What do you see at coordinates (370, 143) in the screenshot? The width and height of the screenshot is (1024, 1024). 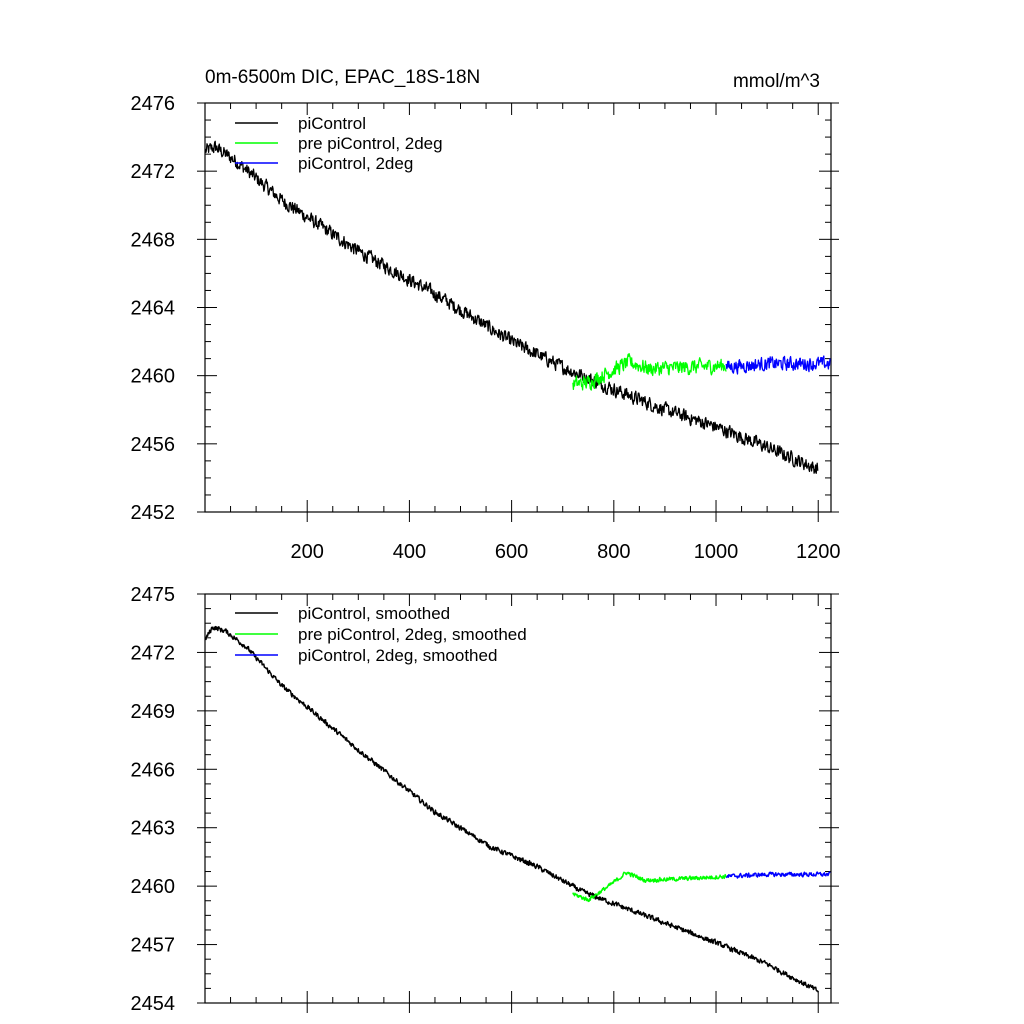 I see `legend-label-pre-picontrol-2deg: pre piControl, 2deg` at bounding box center [370, 143].